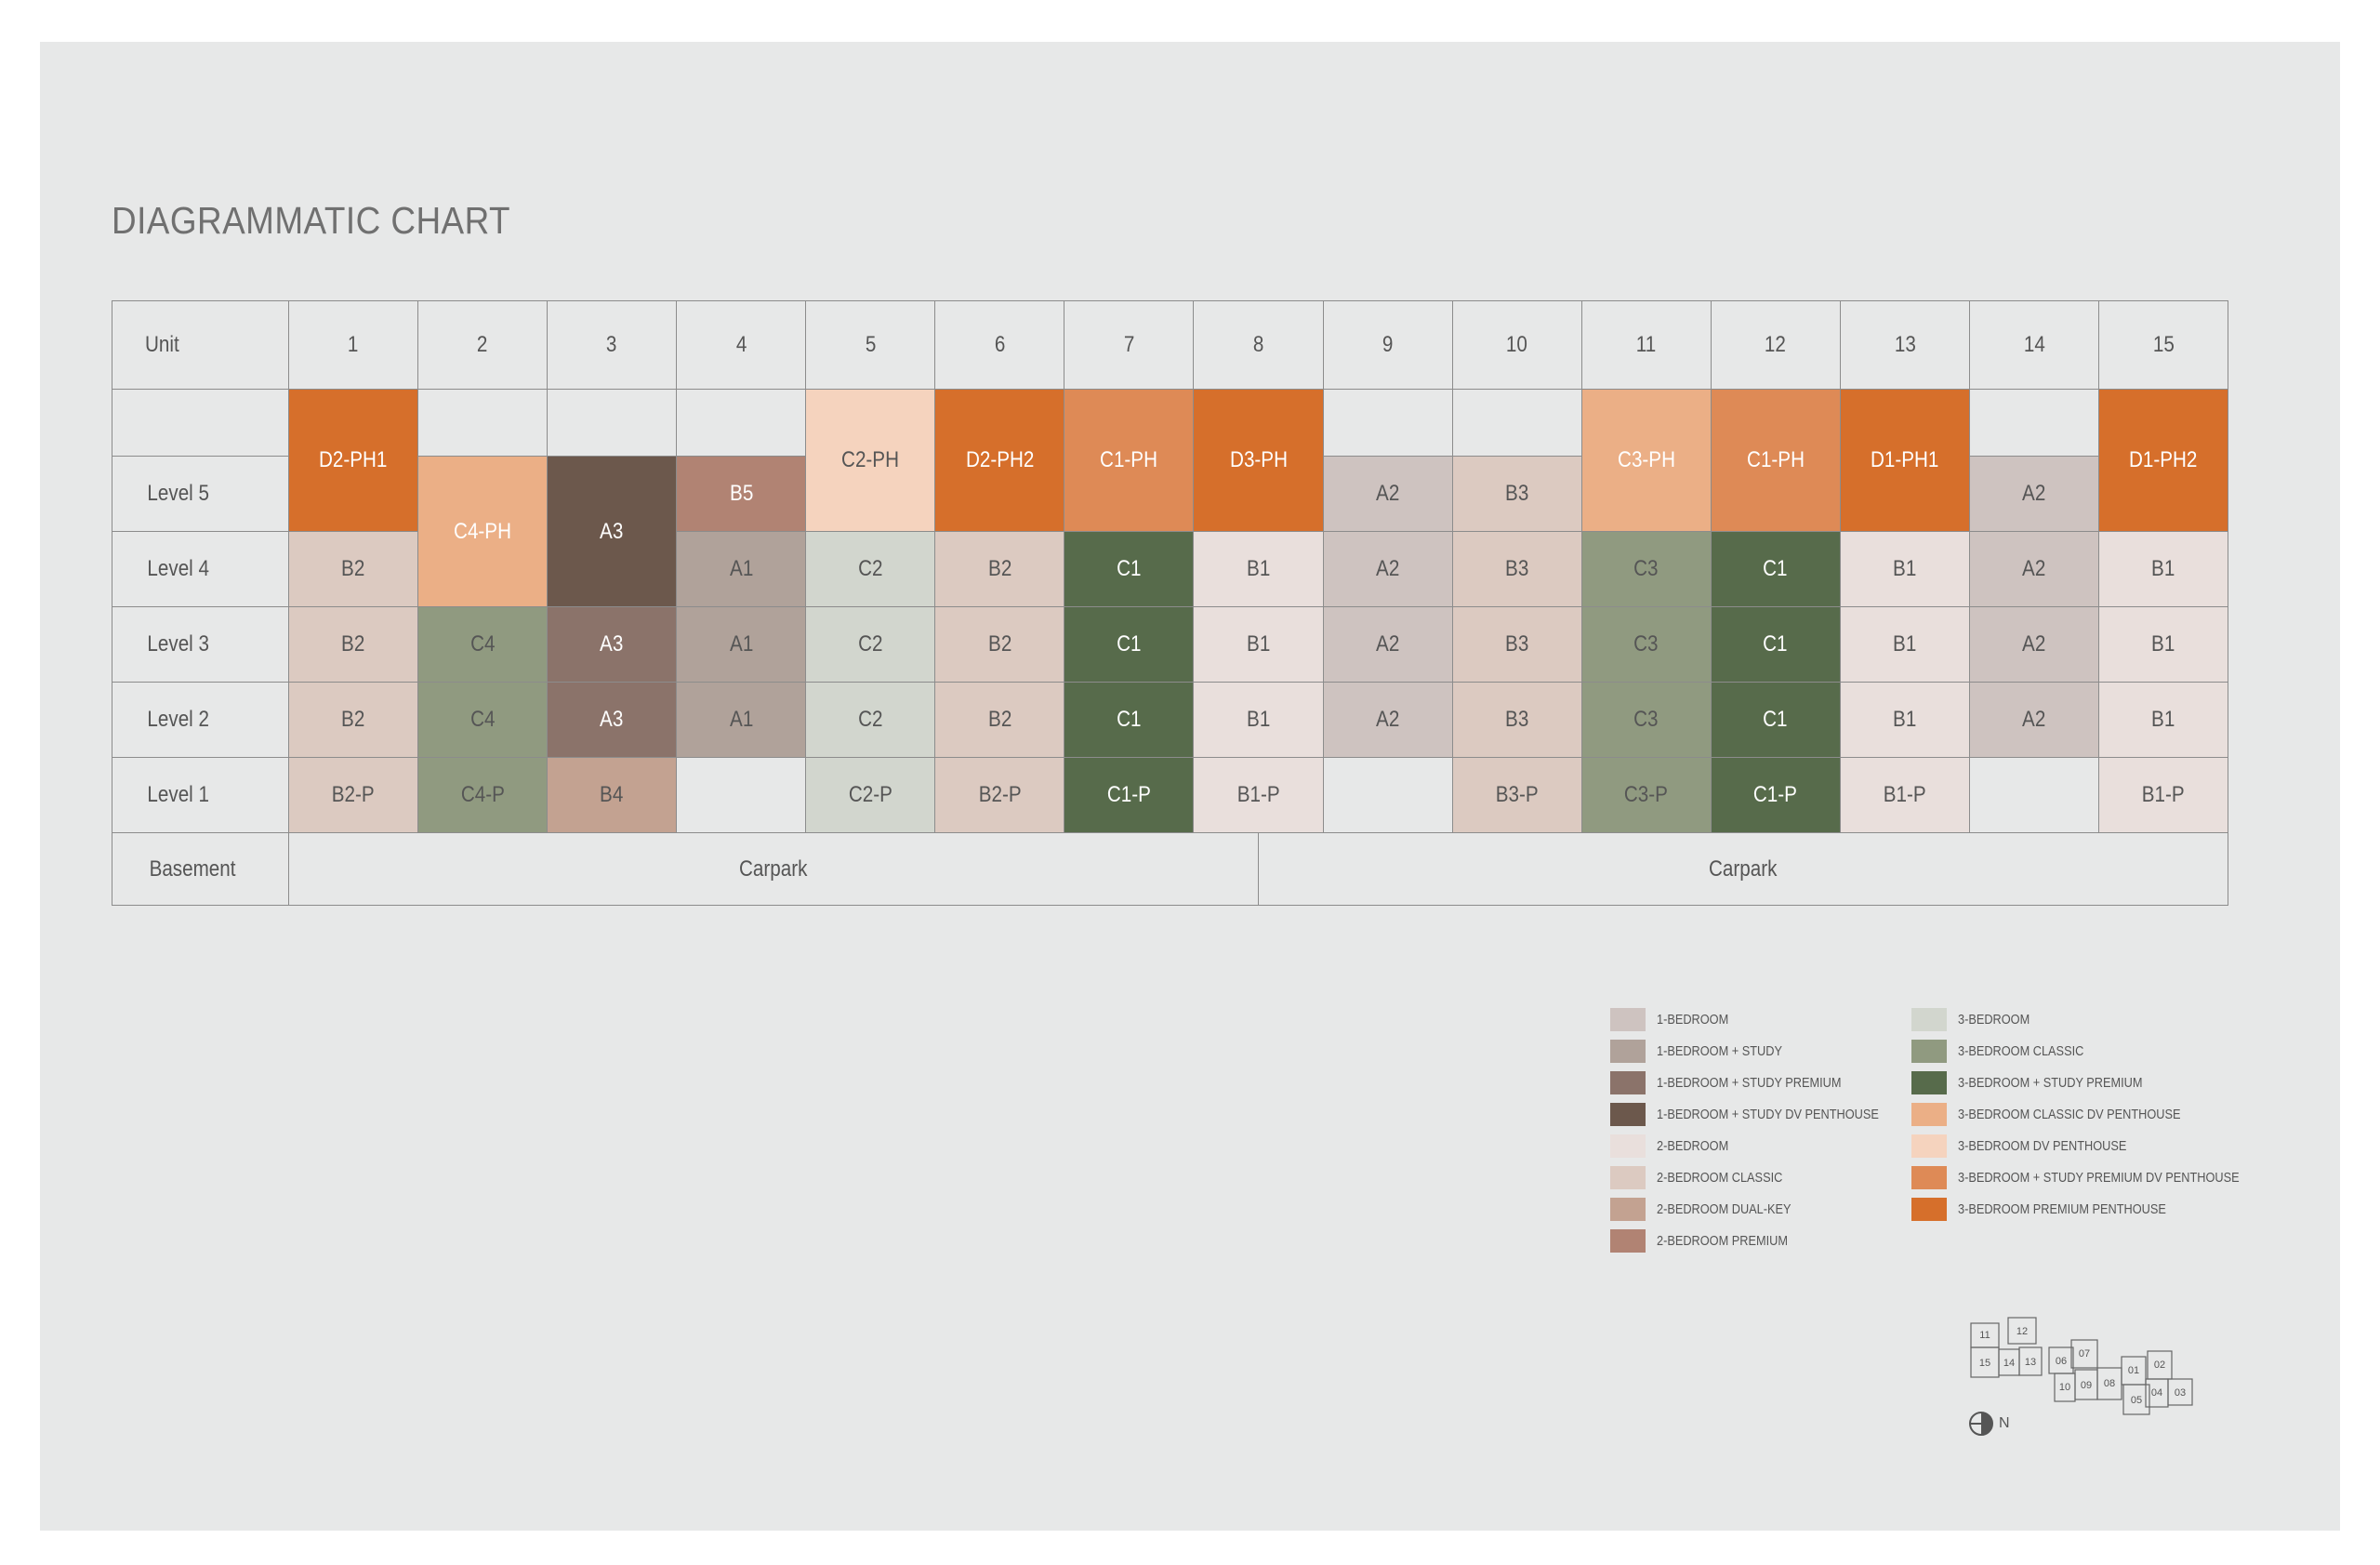 Image resolution: width=2380 pixels, height=1565 pixels. What do you see at coordinates (2021, 1050) in the screenshot?
I see `legend-label: 3-BEDROOM CLASSIC` at bounding box center [2021, 1050].